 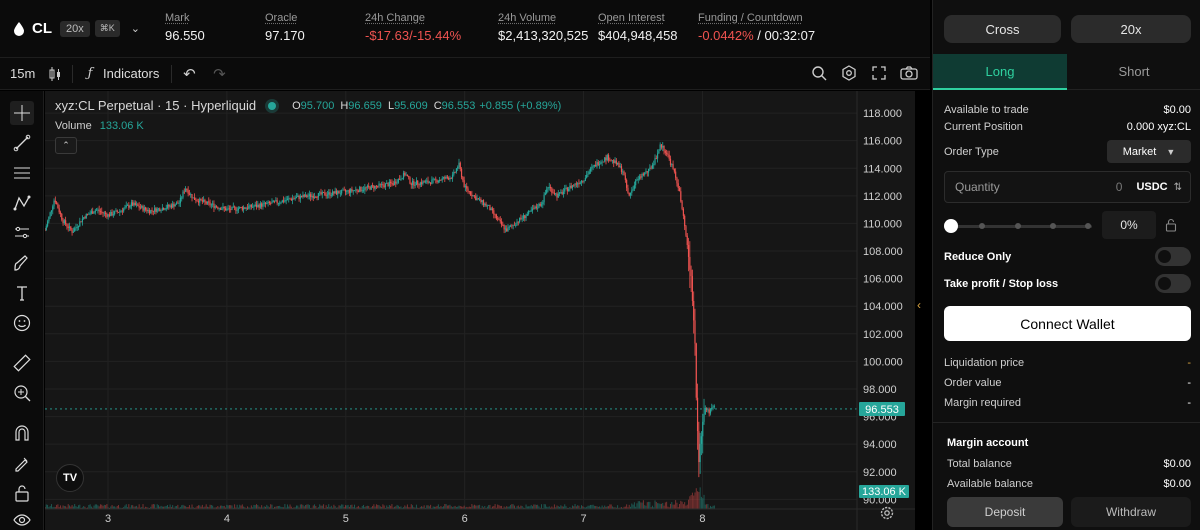 What do you see at coordinates (1002, 29) in the screenshot?
I see `margin-mode-button: Cross` at bounding box center [1002, 29].